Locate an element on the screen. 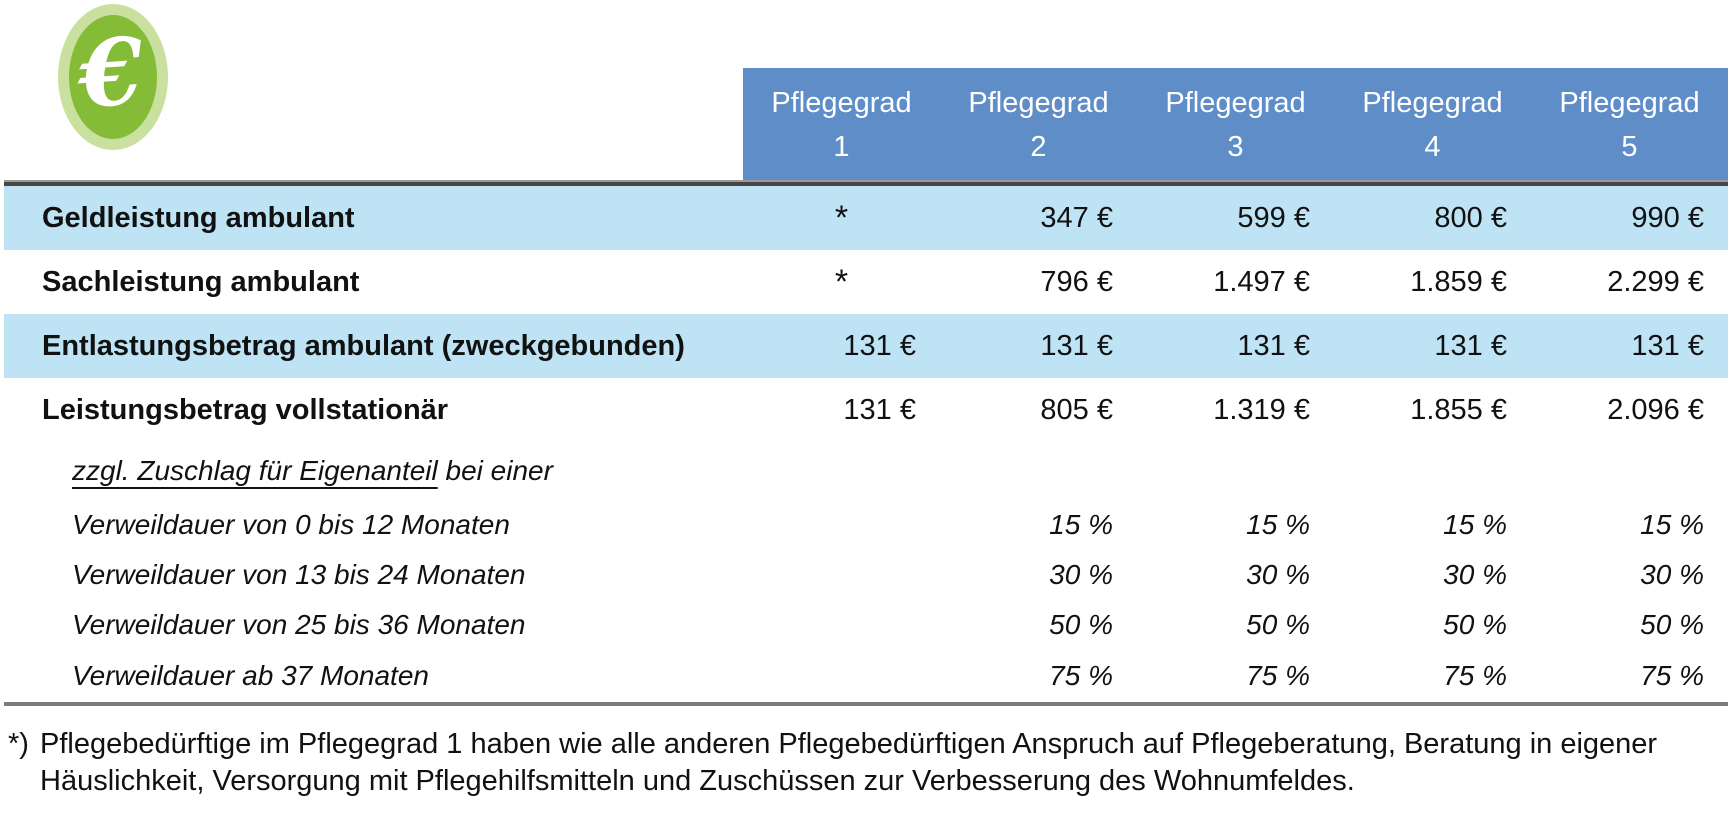 The width and height of the screenshot is (1734, 824). cell-value: 796 € is located at coordinates (1076, 281).